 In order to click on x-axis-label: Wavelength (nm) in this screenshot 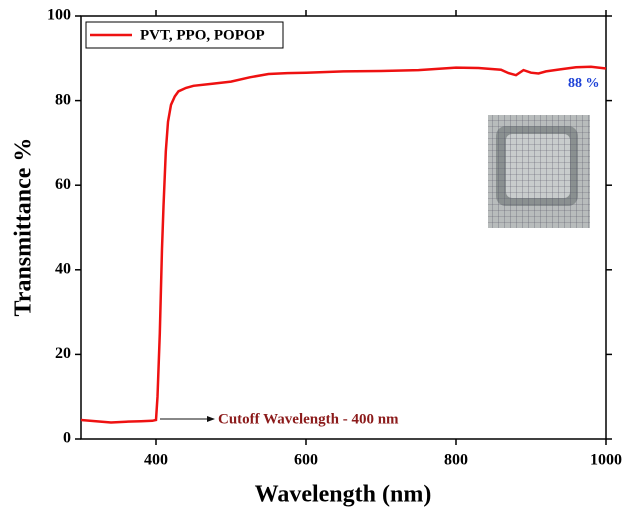, I will do `click(343, 495)`.